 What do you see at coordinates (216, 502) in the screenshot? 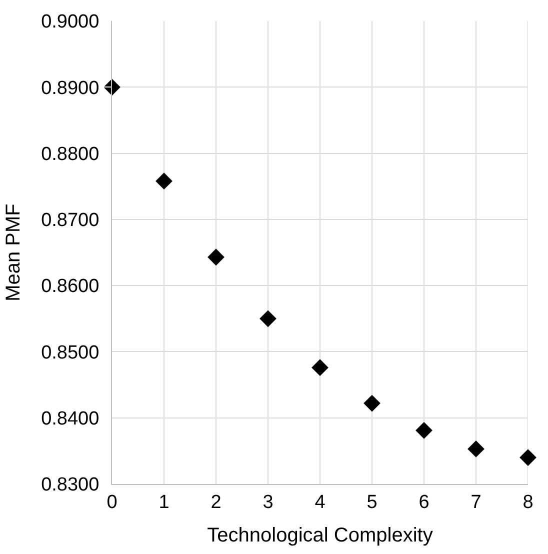
I see `x-tick-label: 2` at bounding box center [216, 502].